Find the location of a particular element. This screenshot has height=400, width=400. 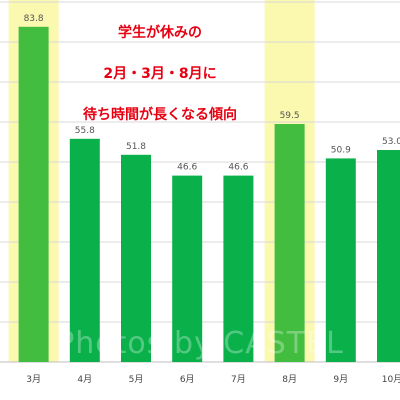

data-label-10月: 53.0 is located at coordinates (391, 142).